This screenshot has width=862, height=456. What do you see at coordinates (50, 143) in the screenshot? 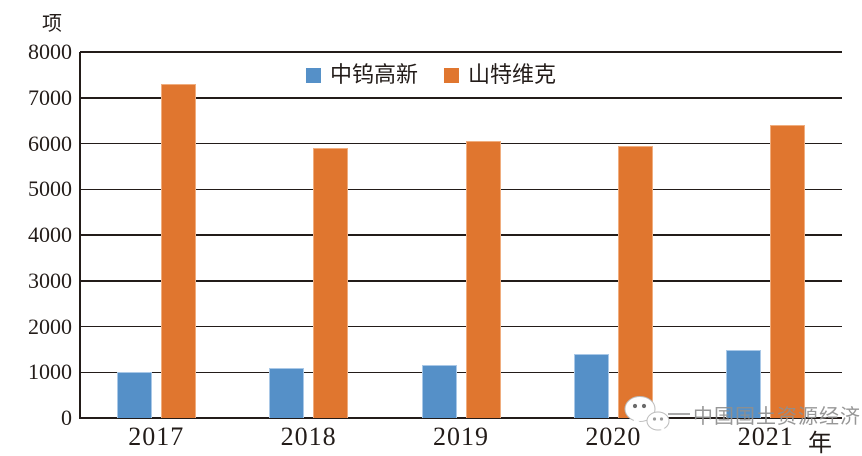
I see `y-tick-6000: 6000` at bounding box center [50, 143].